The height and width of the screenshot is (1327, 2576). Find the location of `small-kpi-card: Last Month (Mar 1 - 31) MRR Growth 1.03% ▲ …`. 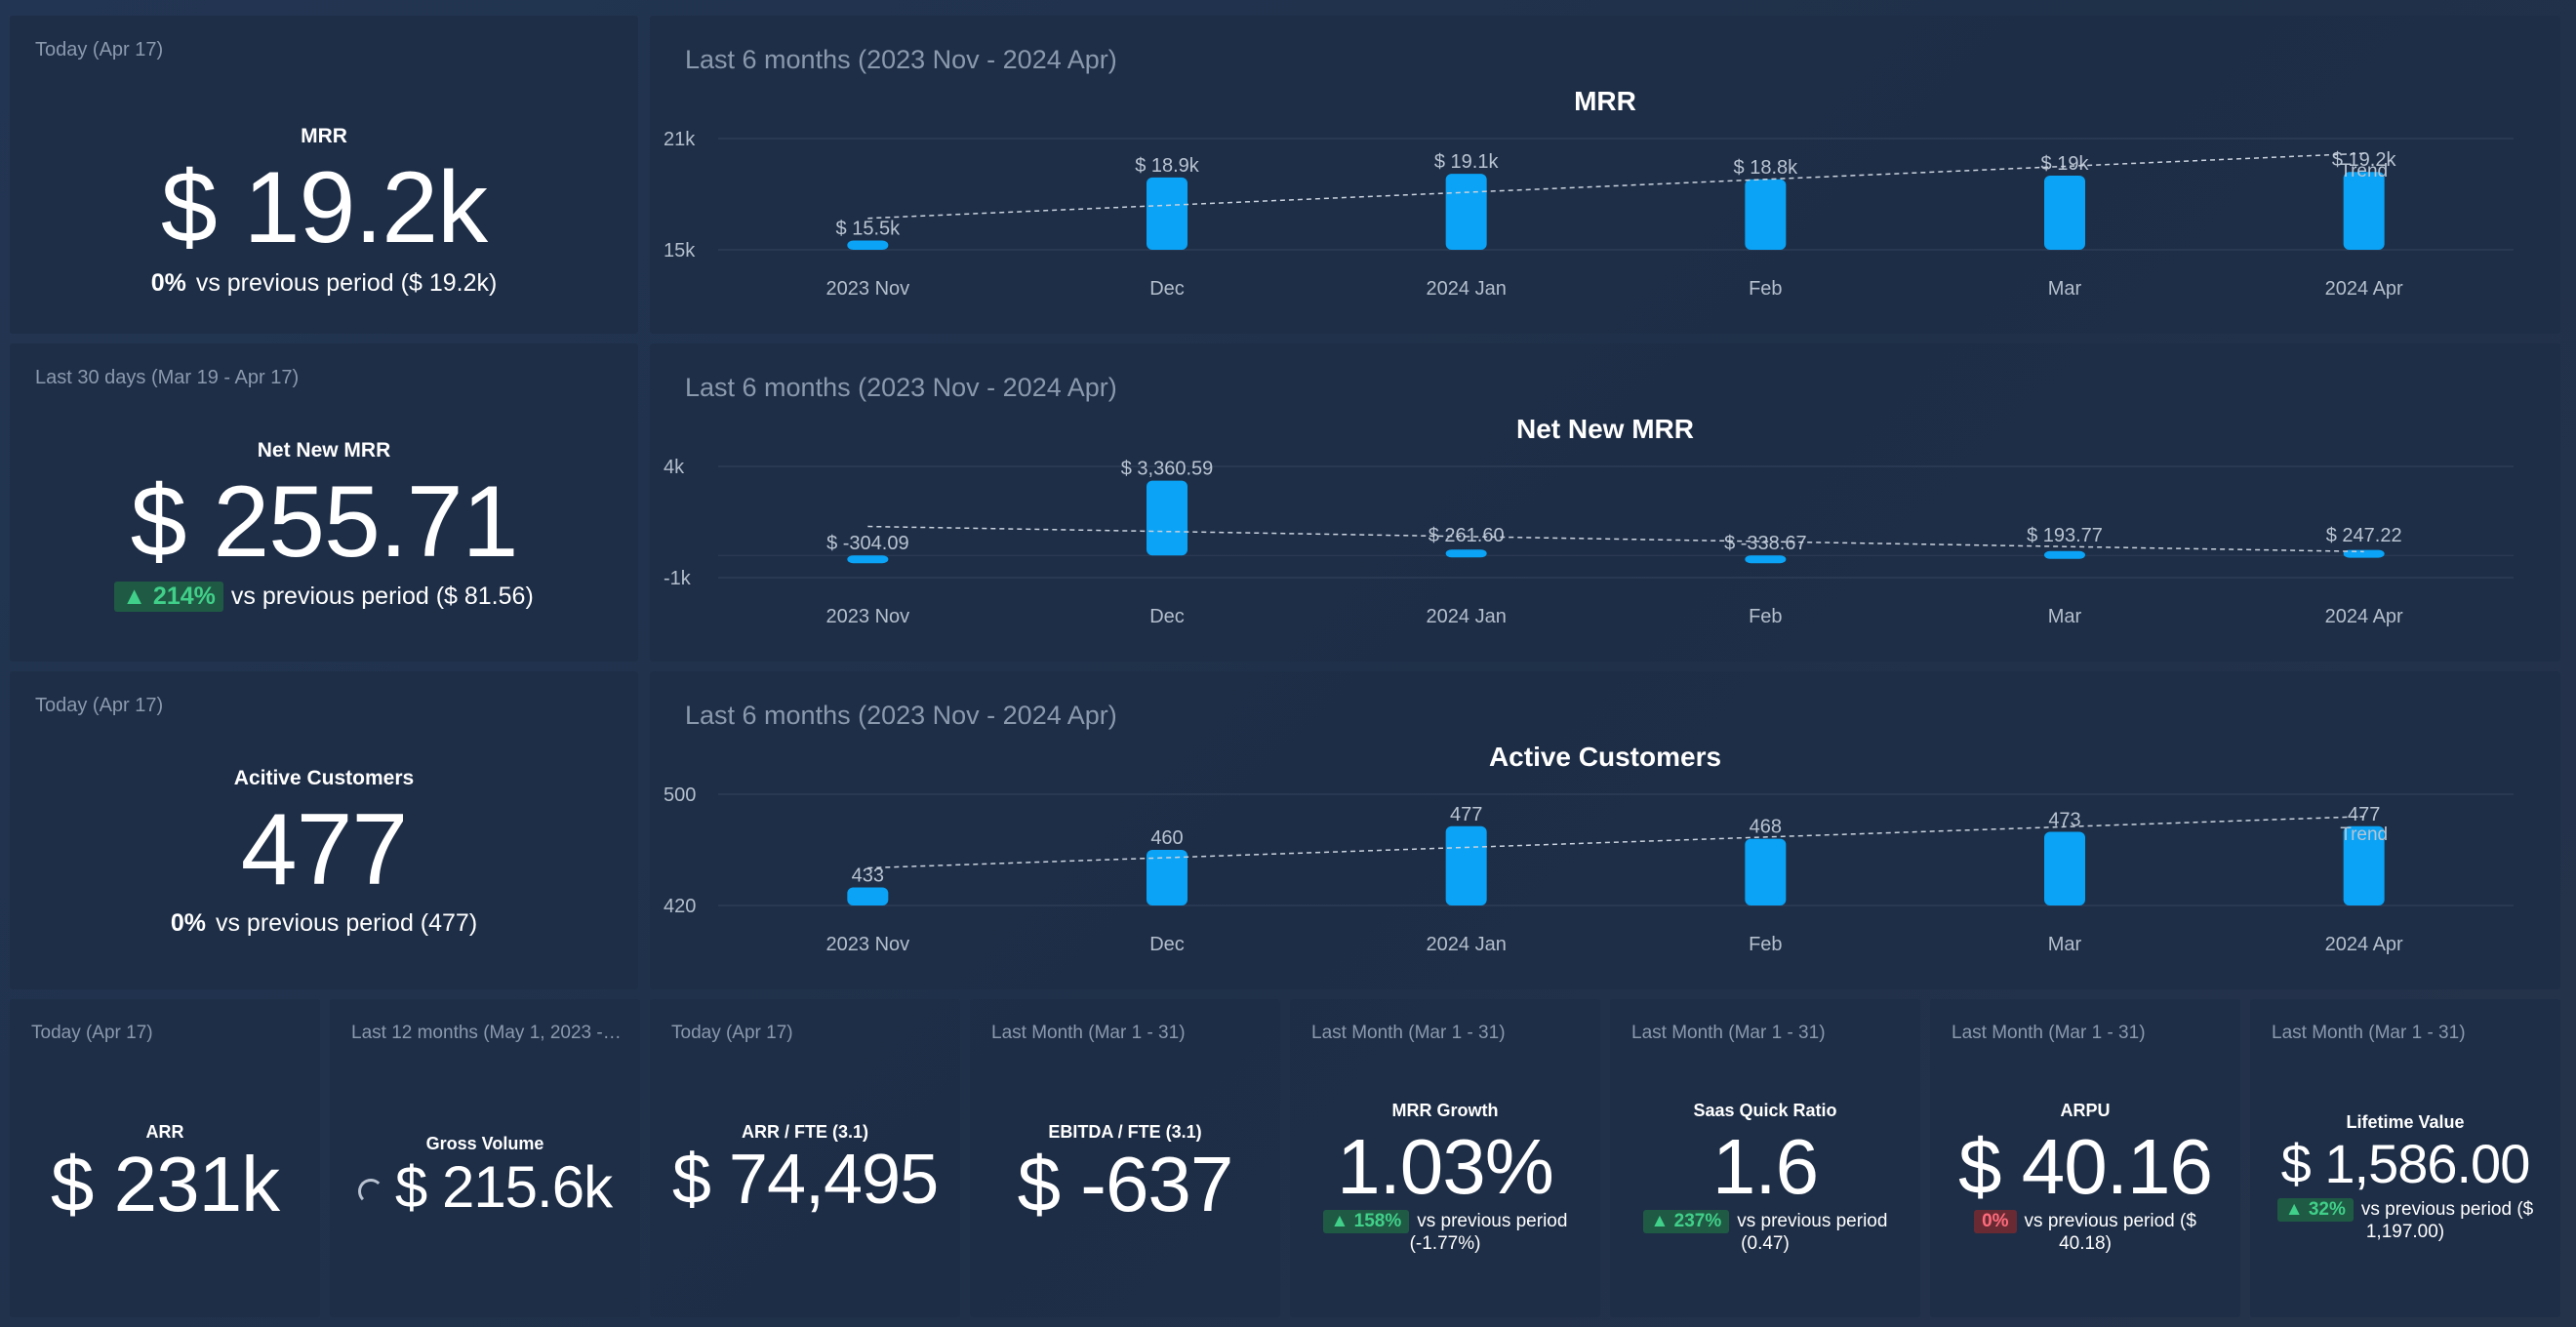

small-kpi-card: Last Month (Mar 1 - 31) MRR Growth 1.03% ▲ … is located at coordinates (1445, 1158).